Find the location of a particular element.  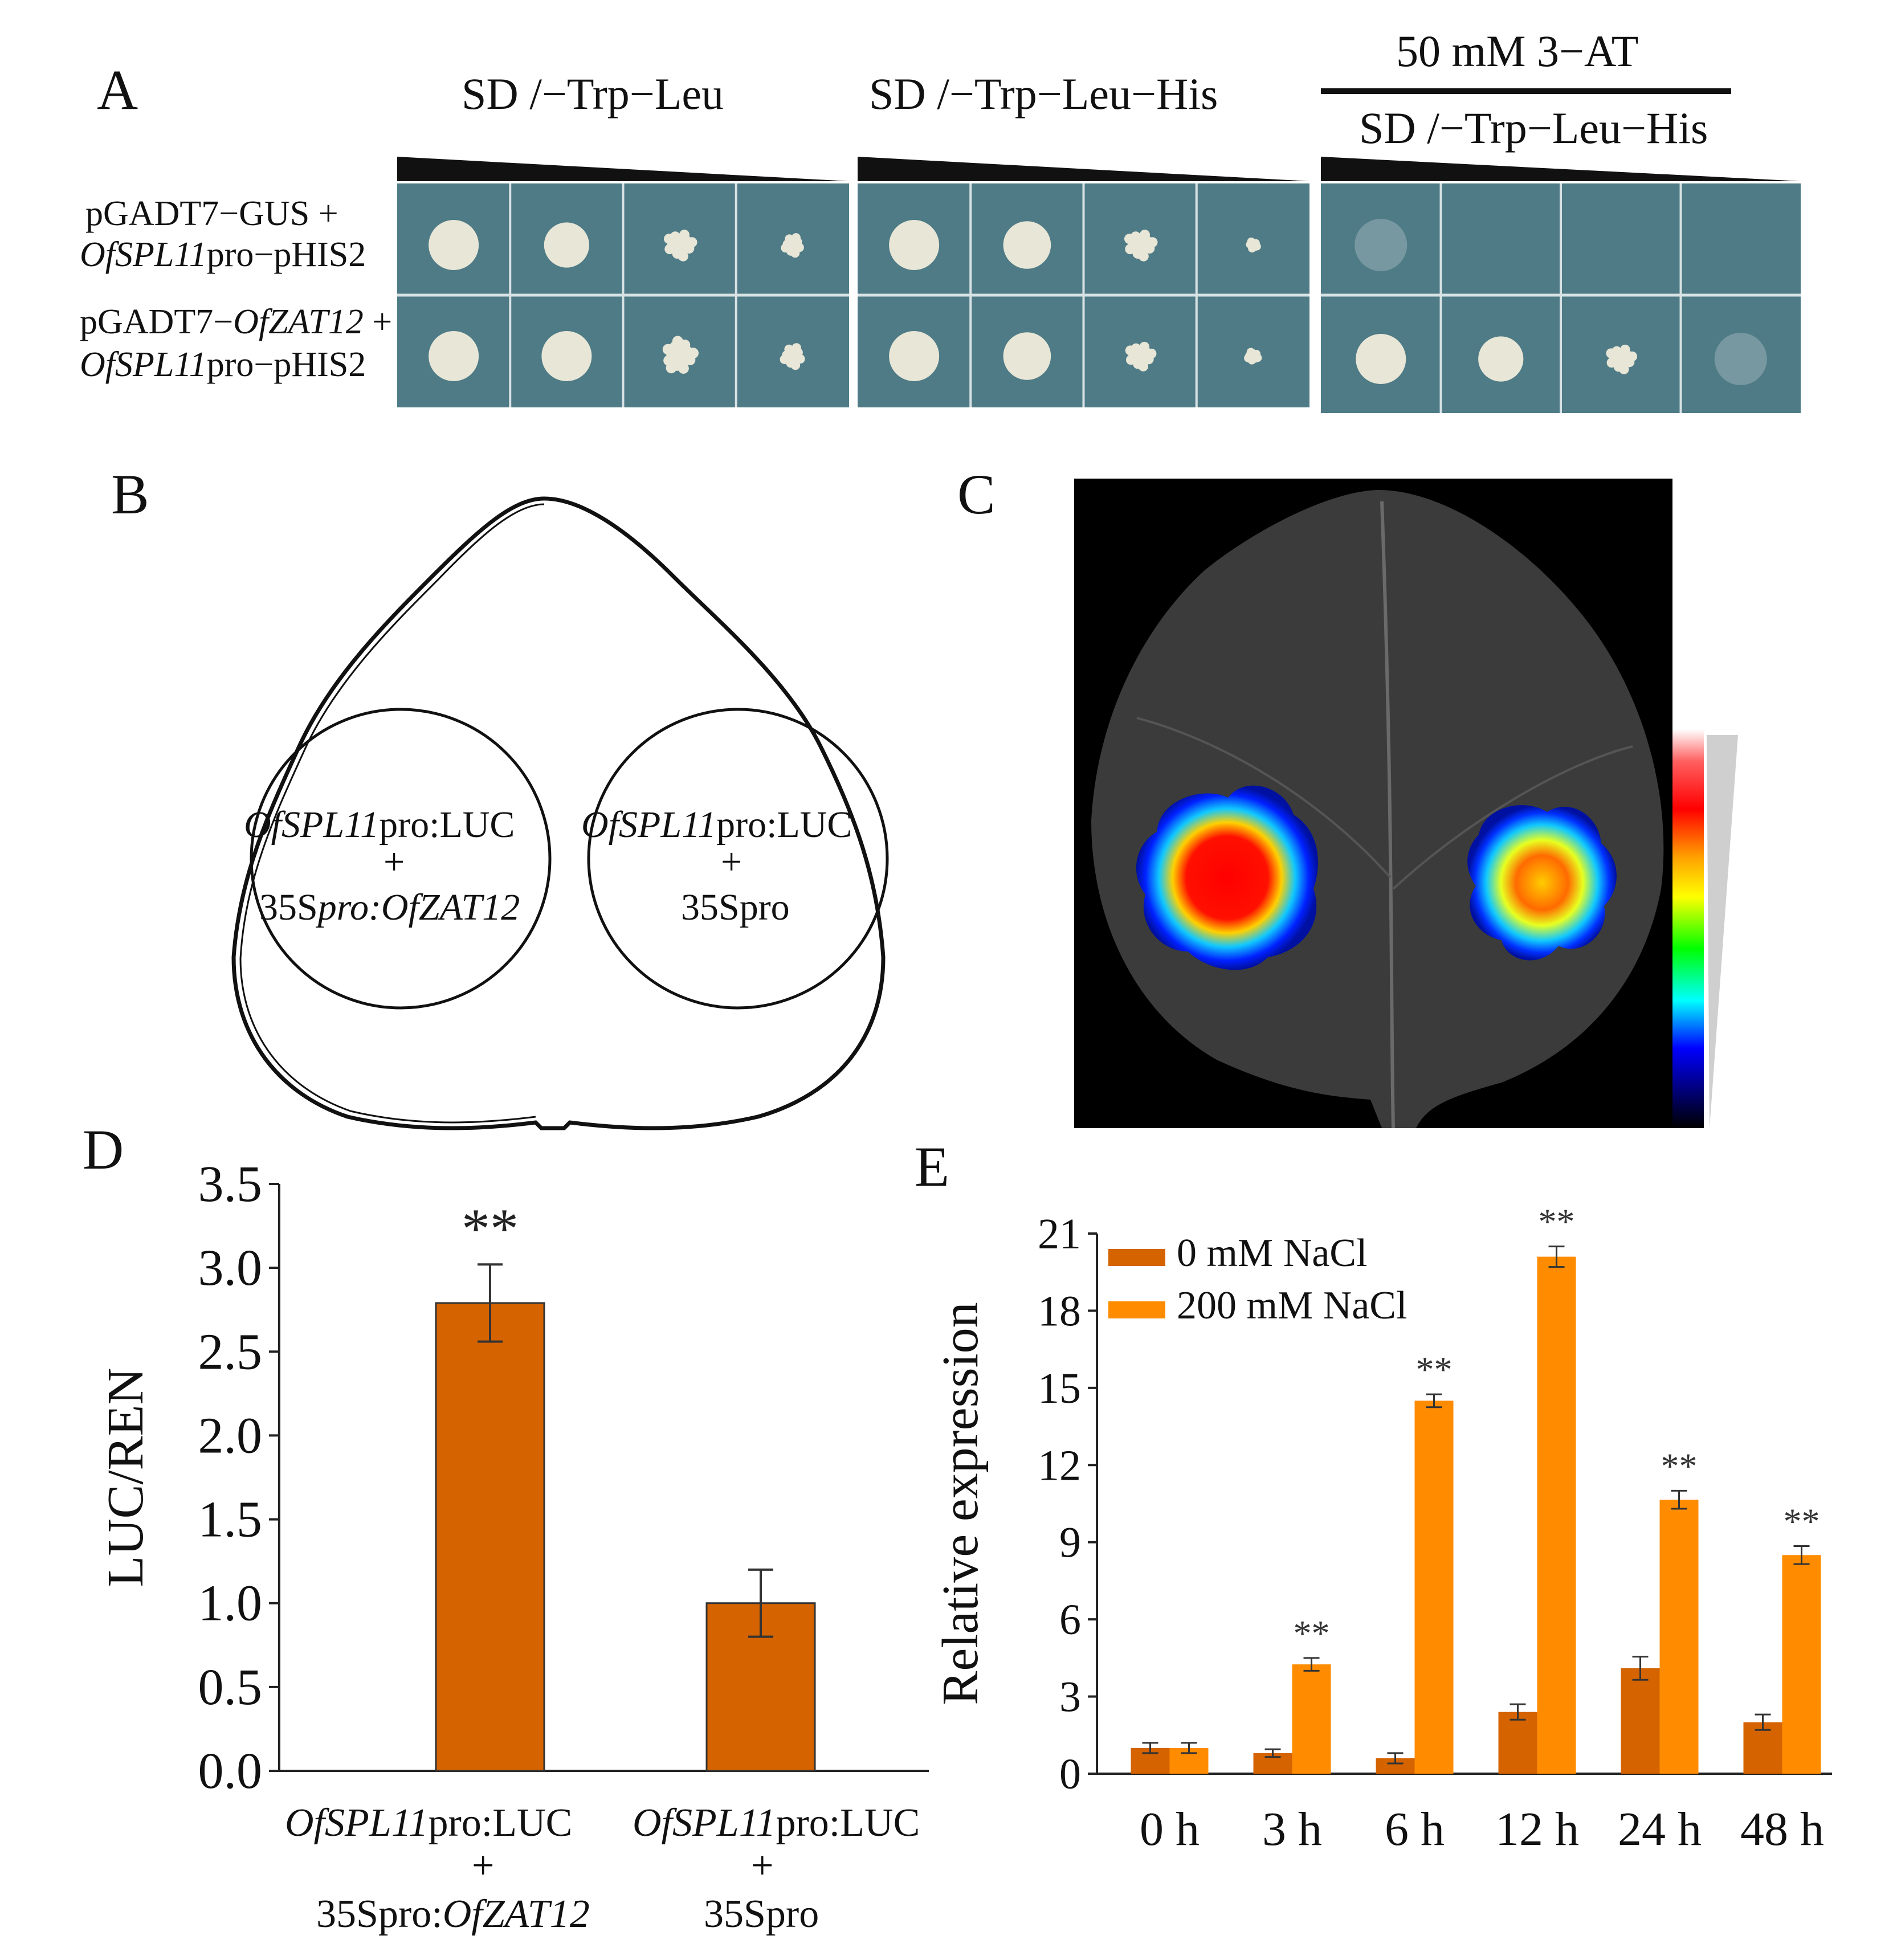

row2-gene-name: OfSPL11 is located at coordinates (143, 364).